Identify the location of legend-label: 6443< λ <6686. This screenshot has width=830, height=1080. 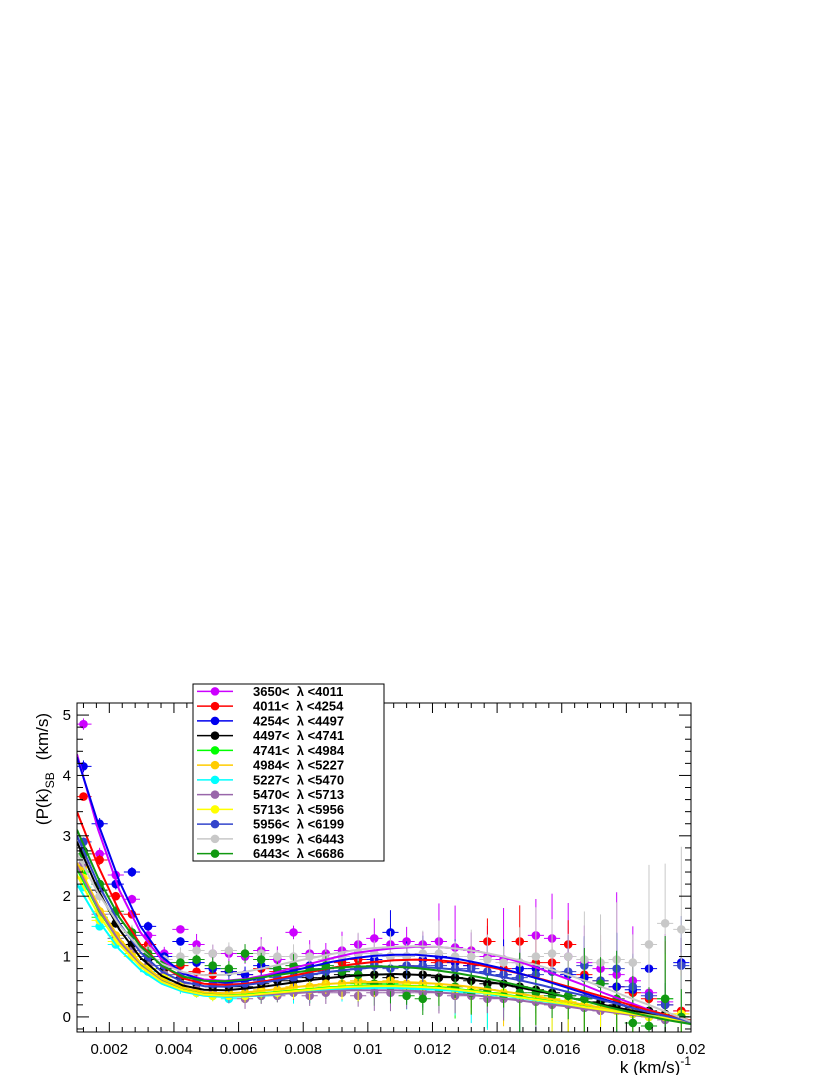
(298, 853).